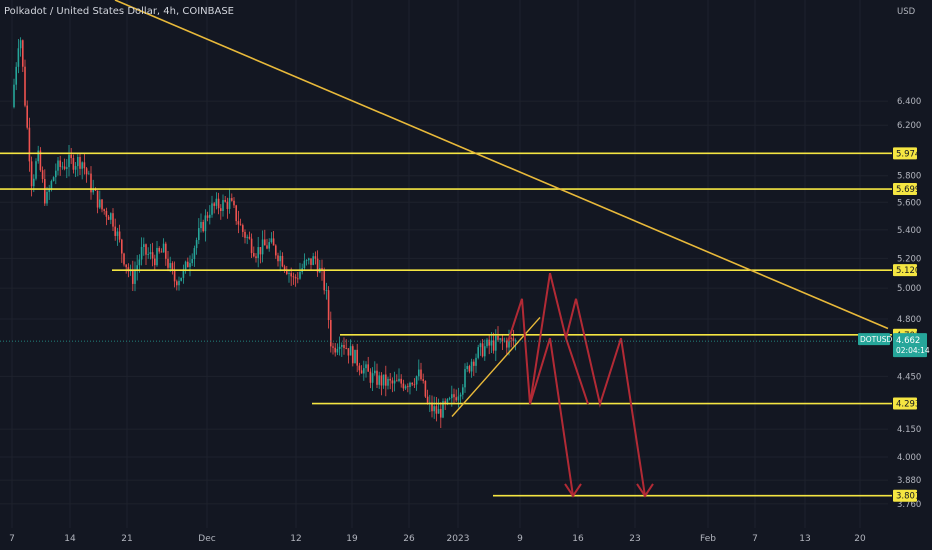 The width and height of the screenshot is (932, 550). What do you see at coordinates (634, 539) in the screenshot?
I see `time-tick-label: 23` at bounding box center [634, 539].